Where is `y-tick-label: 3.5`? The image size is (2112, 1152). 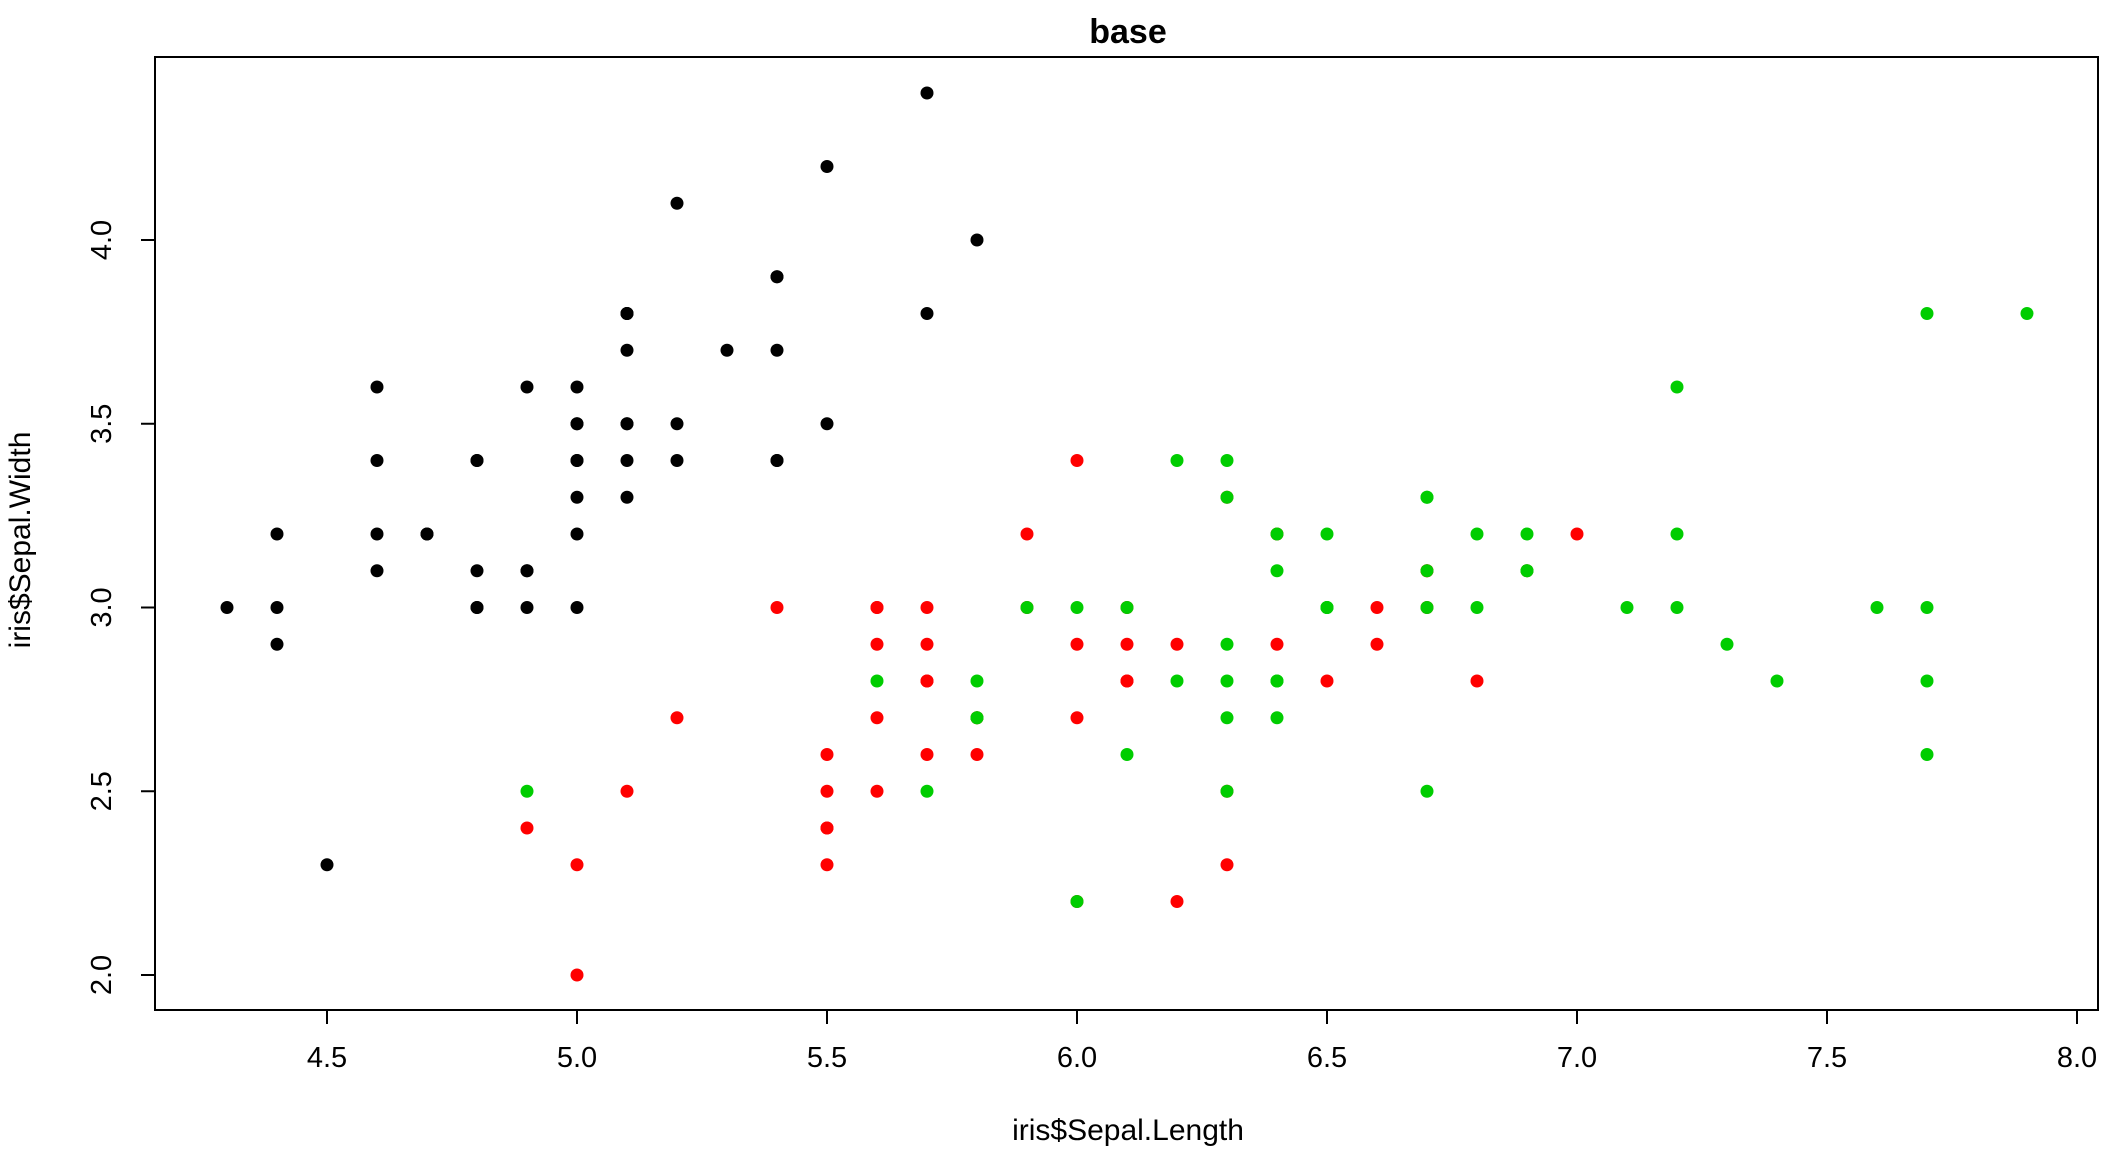 y-tick-label: 3.5 is located at coordinates (102, 424).